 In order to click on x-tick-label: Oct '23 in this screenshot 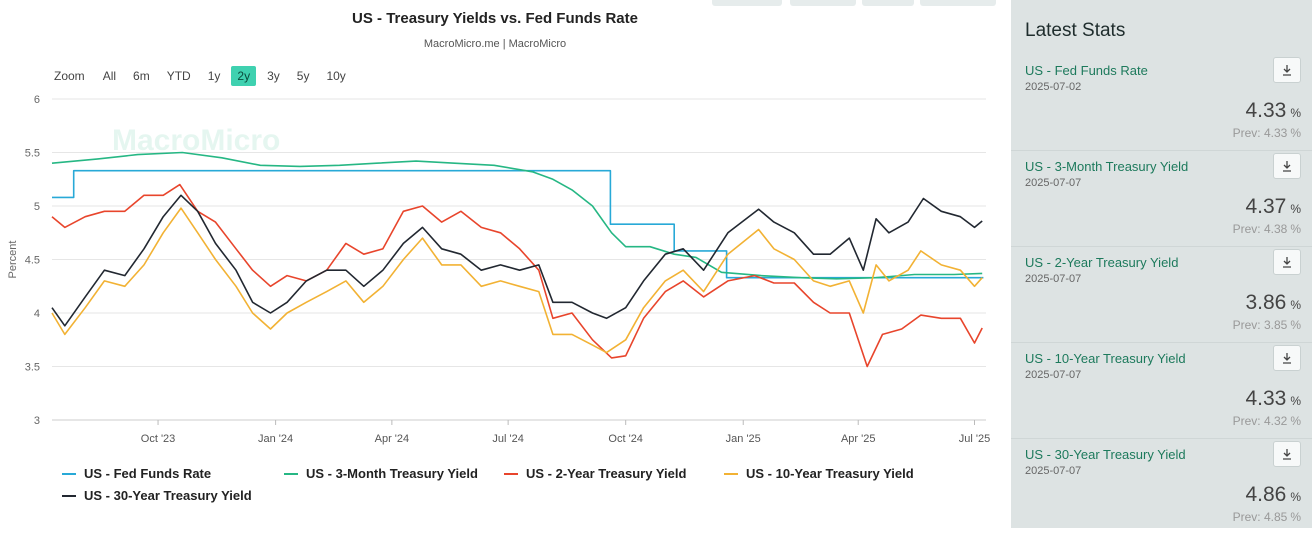, I will do `click(158, 439)`.